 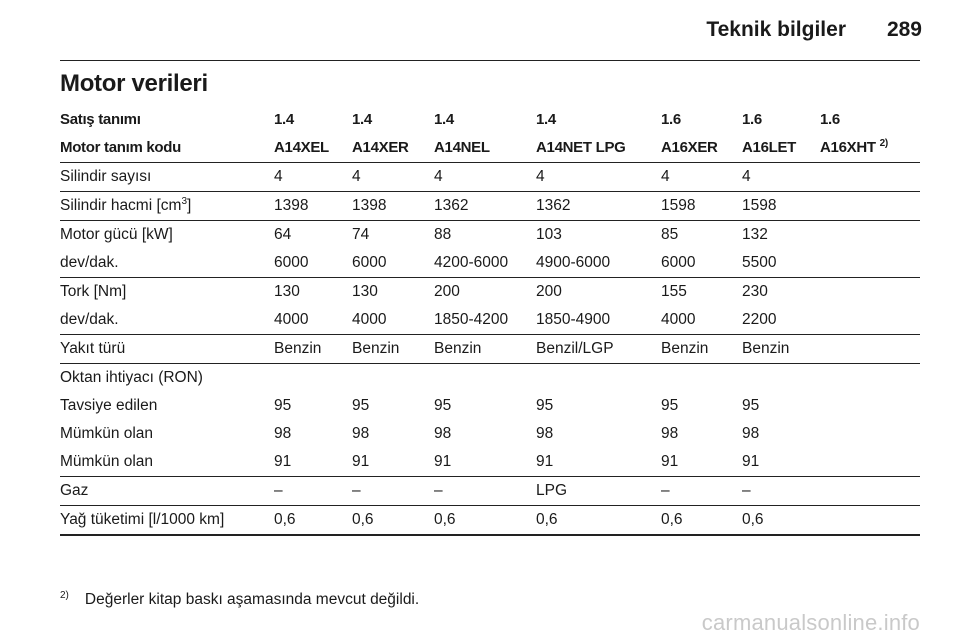 I want to click on table-cell: 155, so click(x=674, y=291).